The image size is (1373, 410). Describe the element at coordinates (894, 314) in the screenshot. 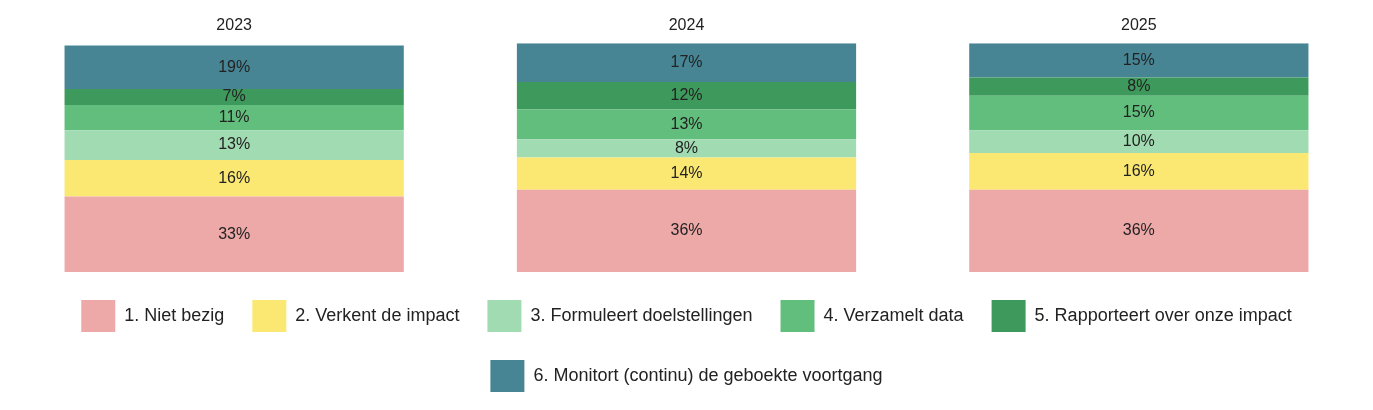

I see `legend-label: 4. Verzamelt data` at that location.